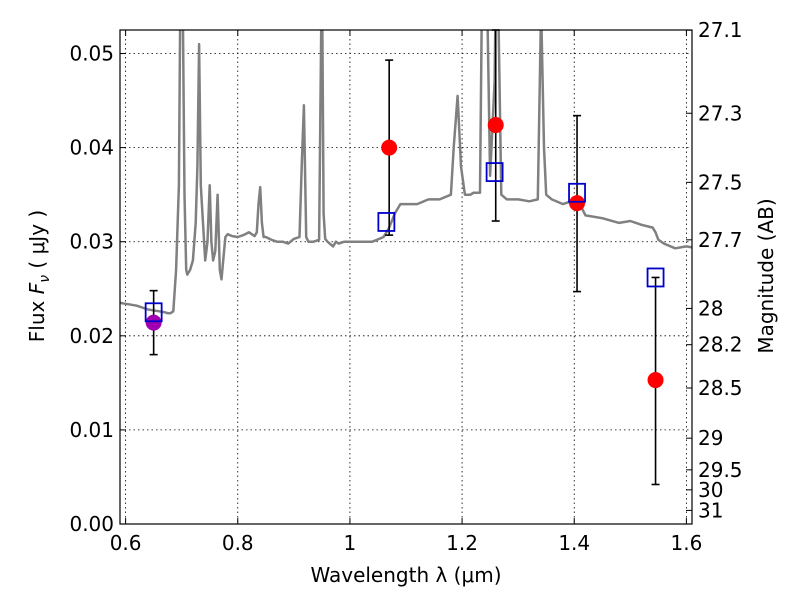 The width and height of the screenshot is (800, 600). What do you see at coordinates (720, 345) in the screenshot?
I see `right-tick-label: 28.2` at bounding box center [720, 345].